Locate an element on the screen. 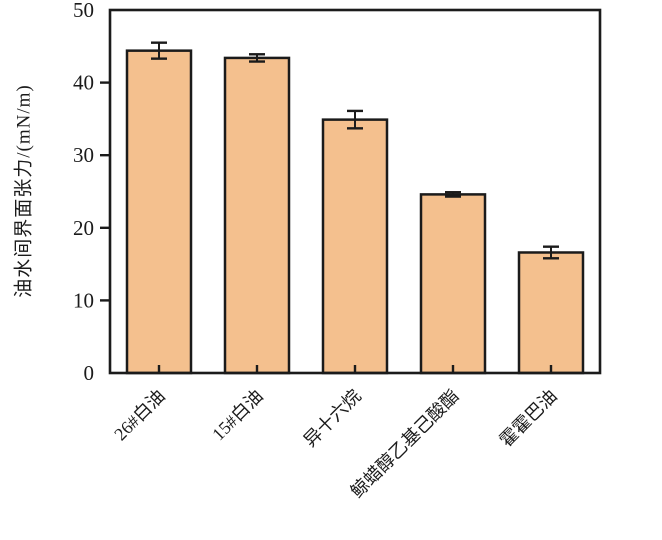 This screenshot has width=662, height=540. y-tick-label: 50 is located at coordinates (83, 11).